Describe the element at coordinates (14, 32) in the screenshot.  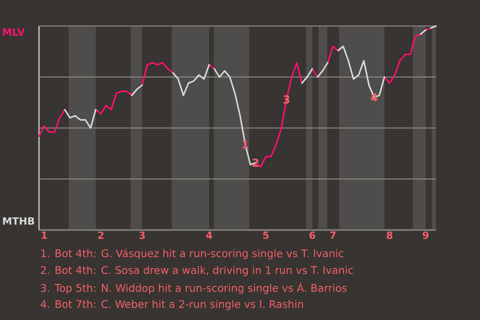
I see `text: MLV` at that location.